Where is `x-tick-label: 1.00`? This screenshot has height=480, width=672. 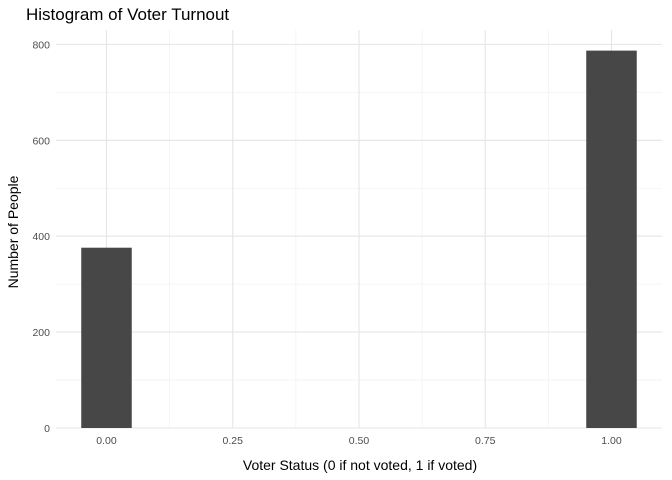
x-tick-label: 1.00 is located at coordinates (611, 441).